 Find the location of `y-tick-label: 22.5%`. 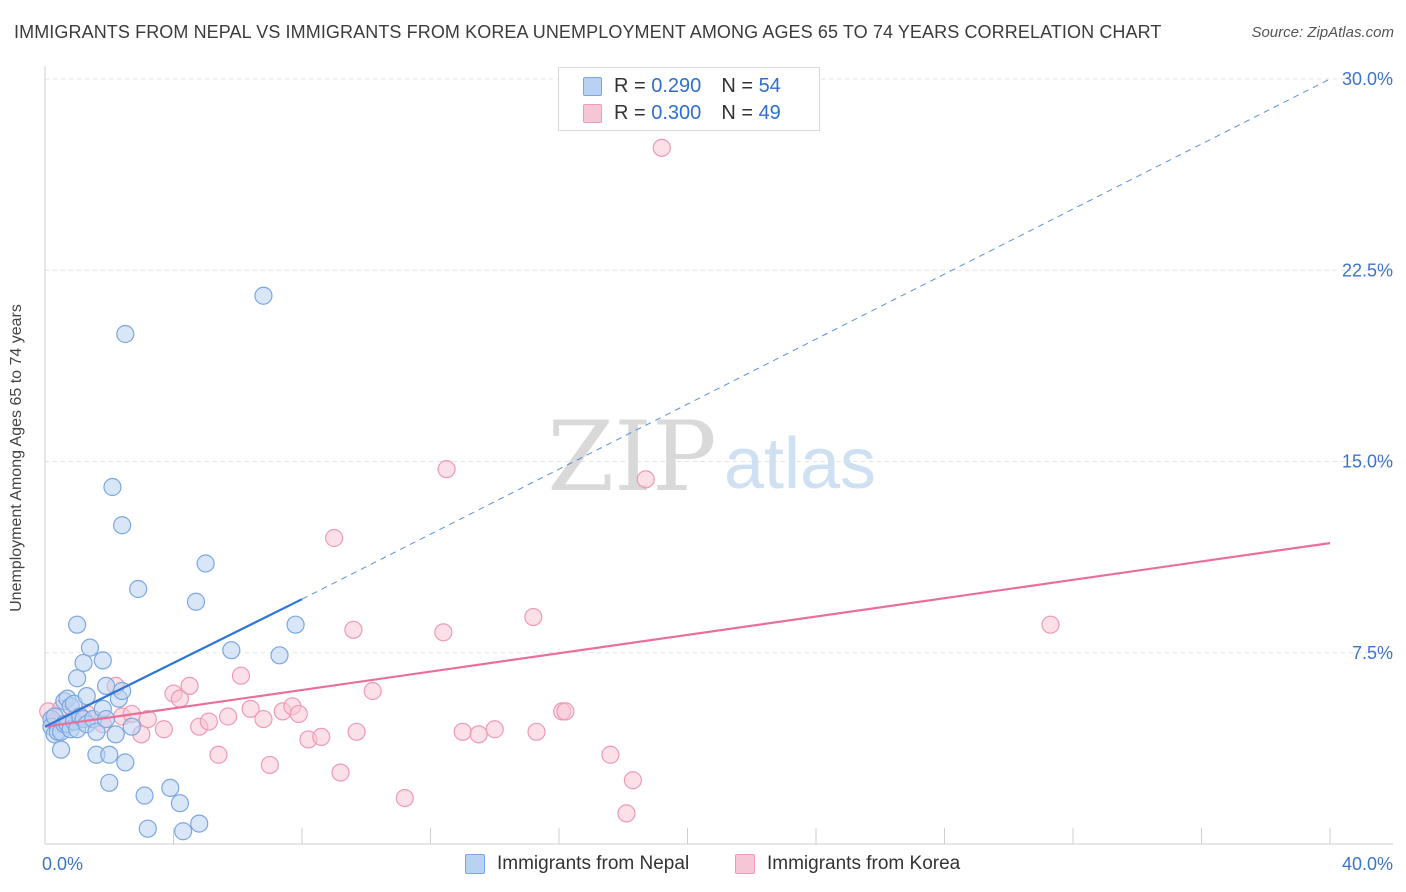

y-tick-label: 22.5% is located at coordinates (1367, 270).